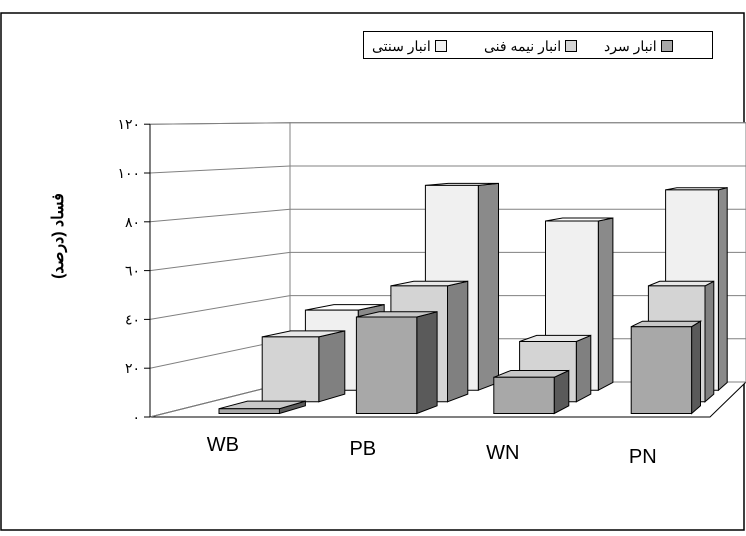  I want to click on legend-swatch-traditional, so click(440, 46).